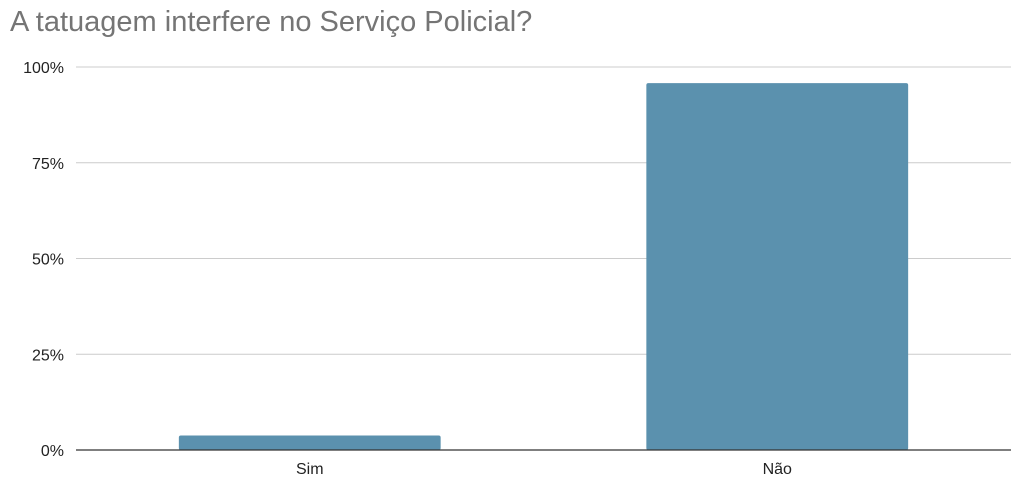  I want to click on y-tick-label: 75%, so click(48, 164).